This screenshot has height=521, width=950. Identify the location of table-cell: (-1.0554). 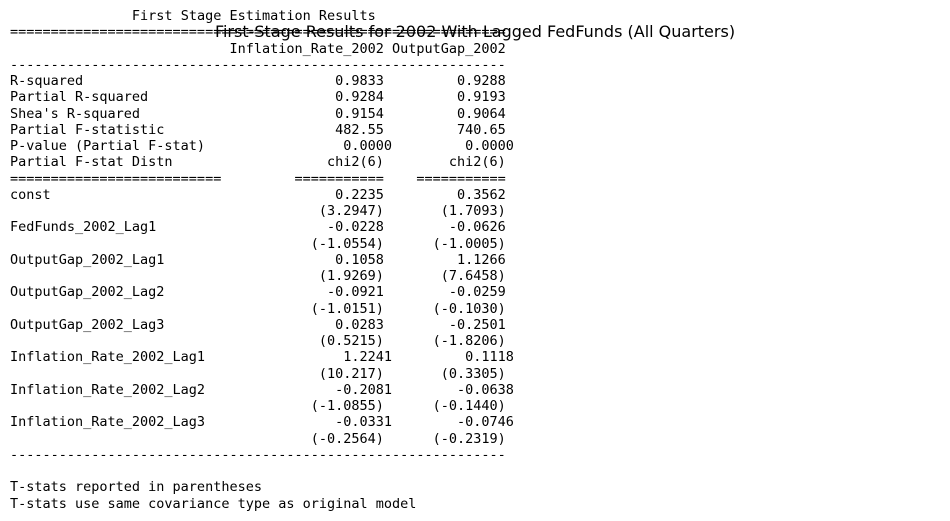
(290, 243).